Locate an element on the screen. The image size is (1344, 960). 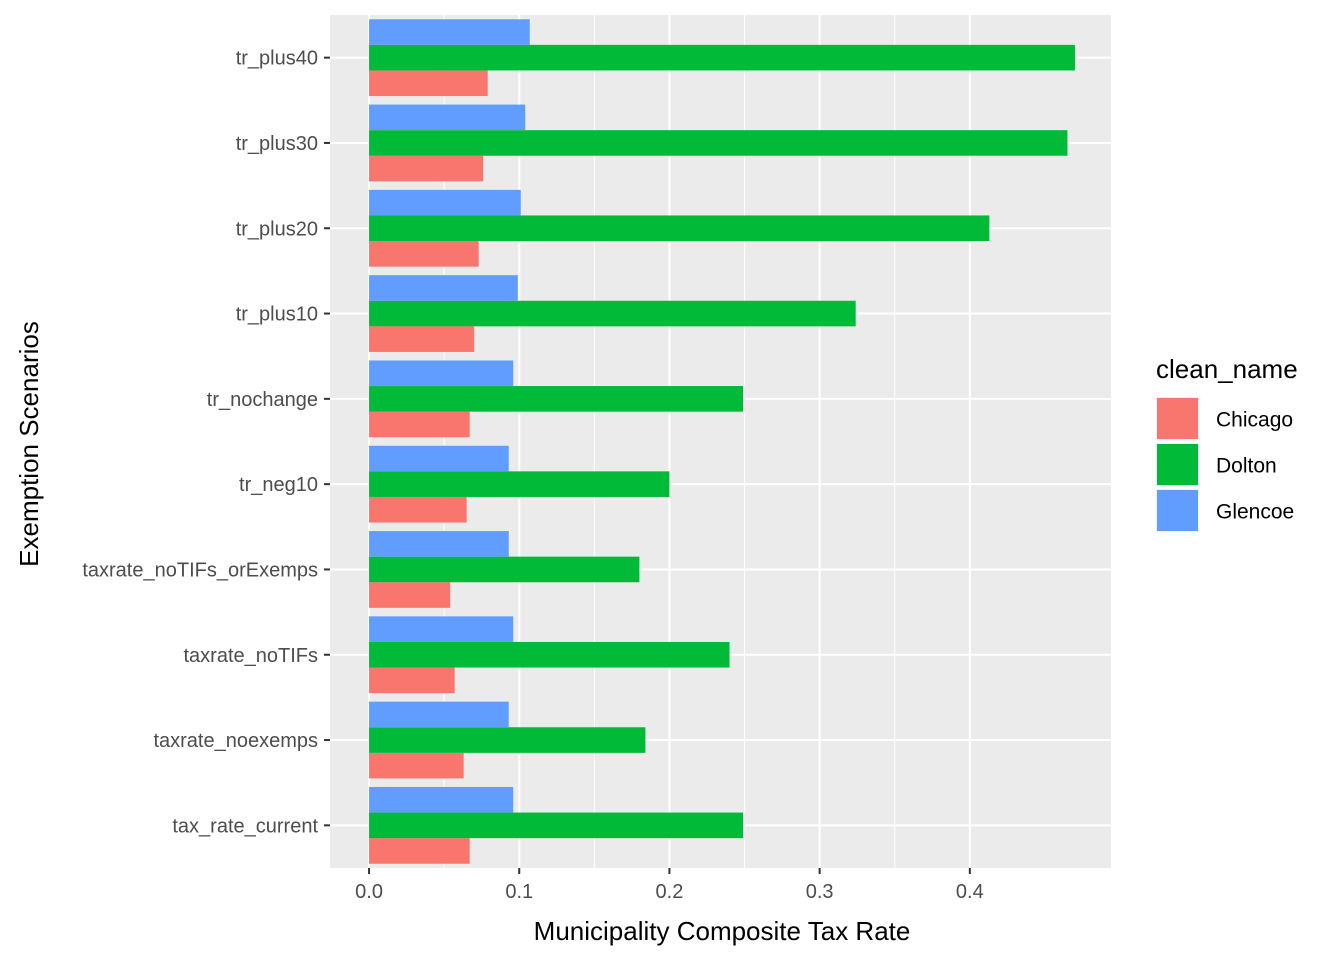
bar-dolton-tr_plus30 is located at coordinates (718, 143).